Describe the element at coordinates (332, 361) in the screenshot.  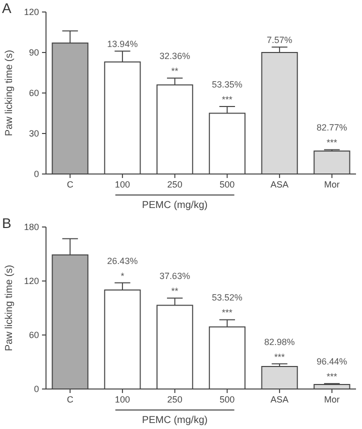
I see `annotation: 96.44%` at that location.